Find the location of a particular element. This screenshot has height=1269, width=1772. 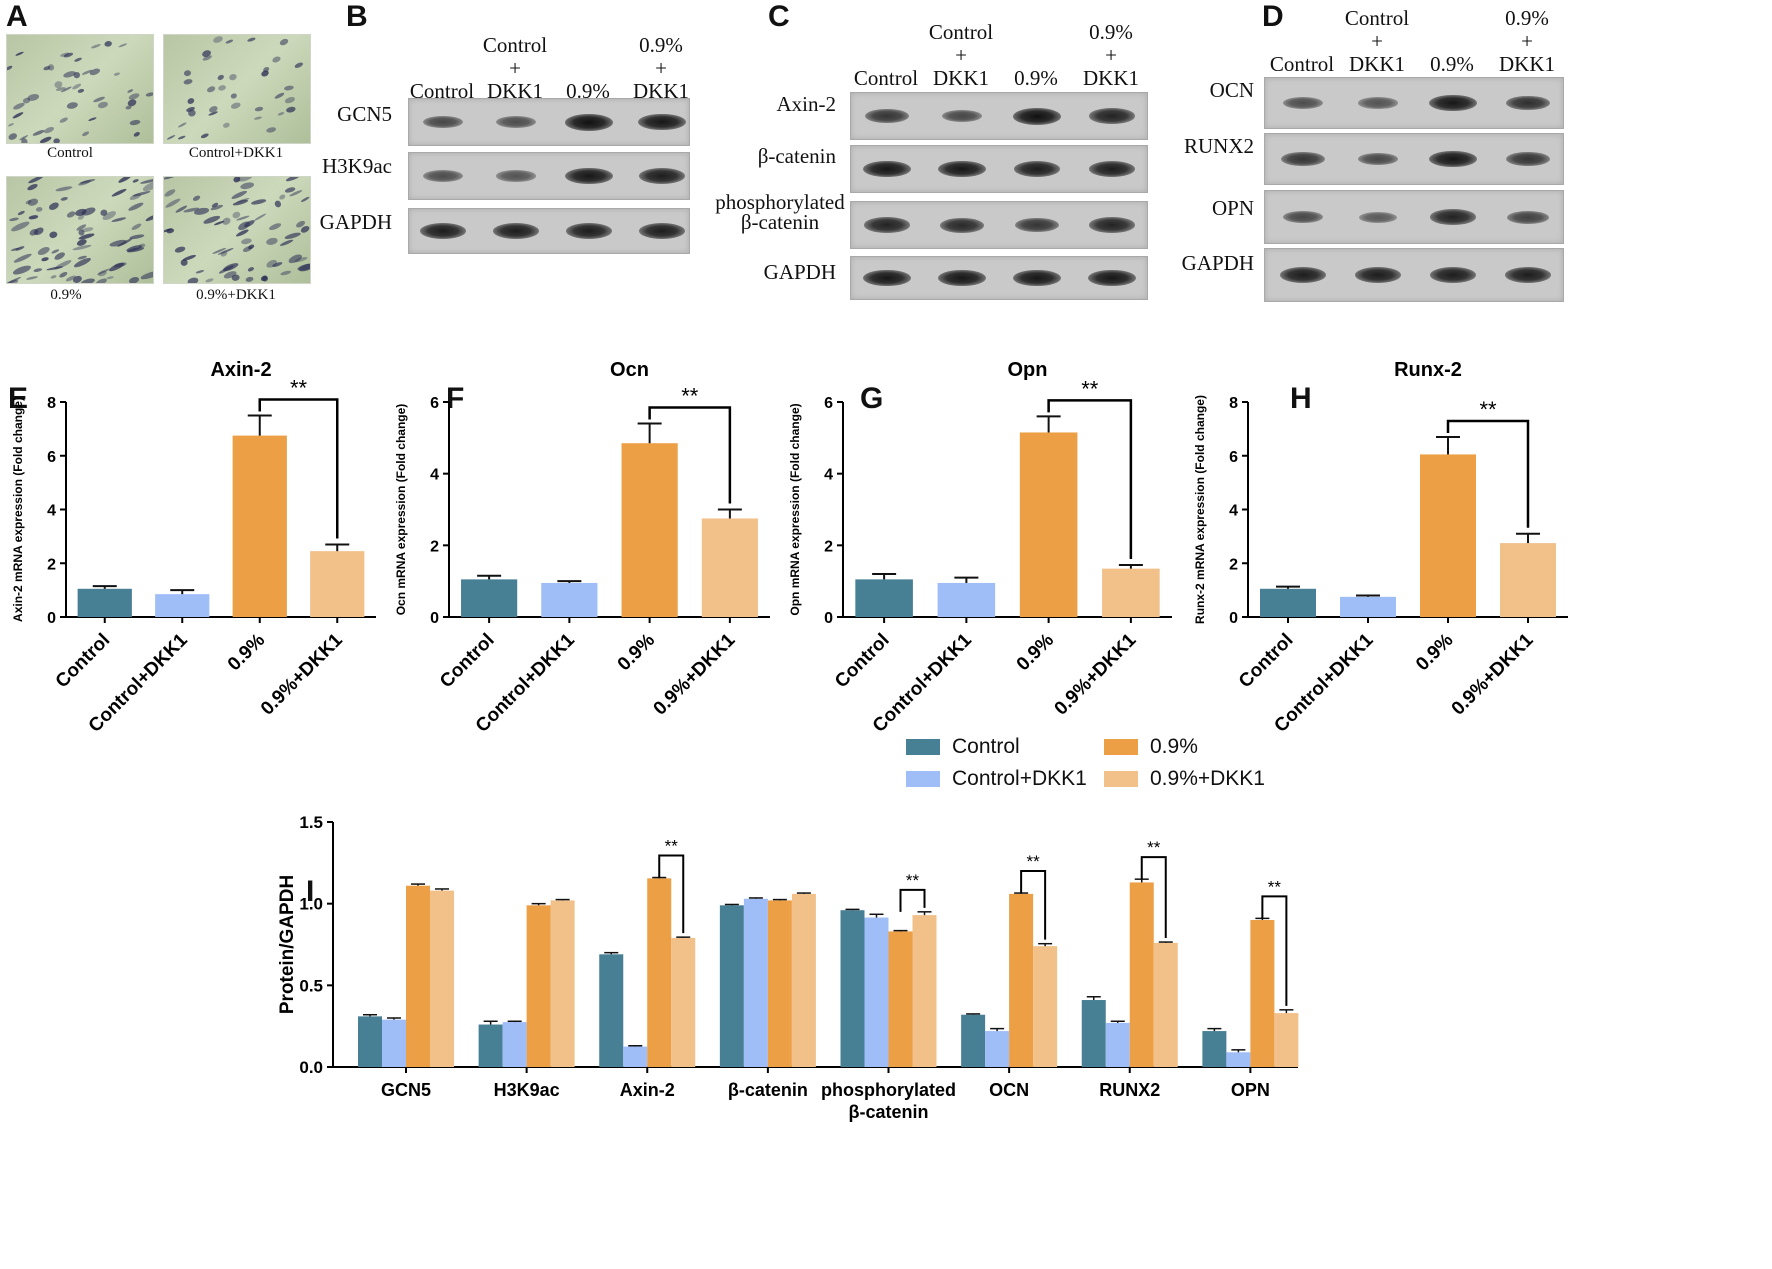

micrograph-caption: 0.9% is located at coordinates (66, 295).